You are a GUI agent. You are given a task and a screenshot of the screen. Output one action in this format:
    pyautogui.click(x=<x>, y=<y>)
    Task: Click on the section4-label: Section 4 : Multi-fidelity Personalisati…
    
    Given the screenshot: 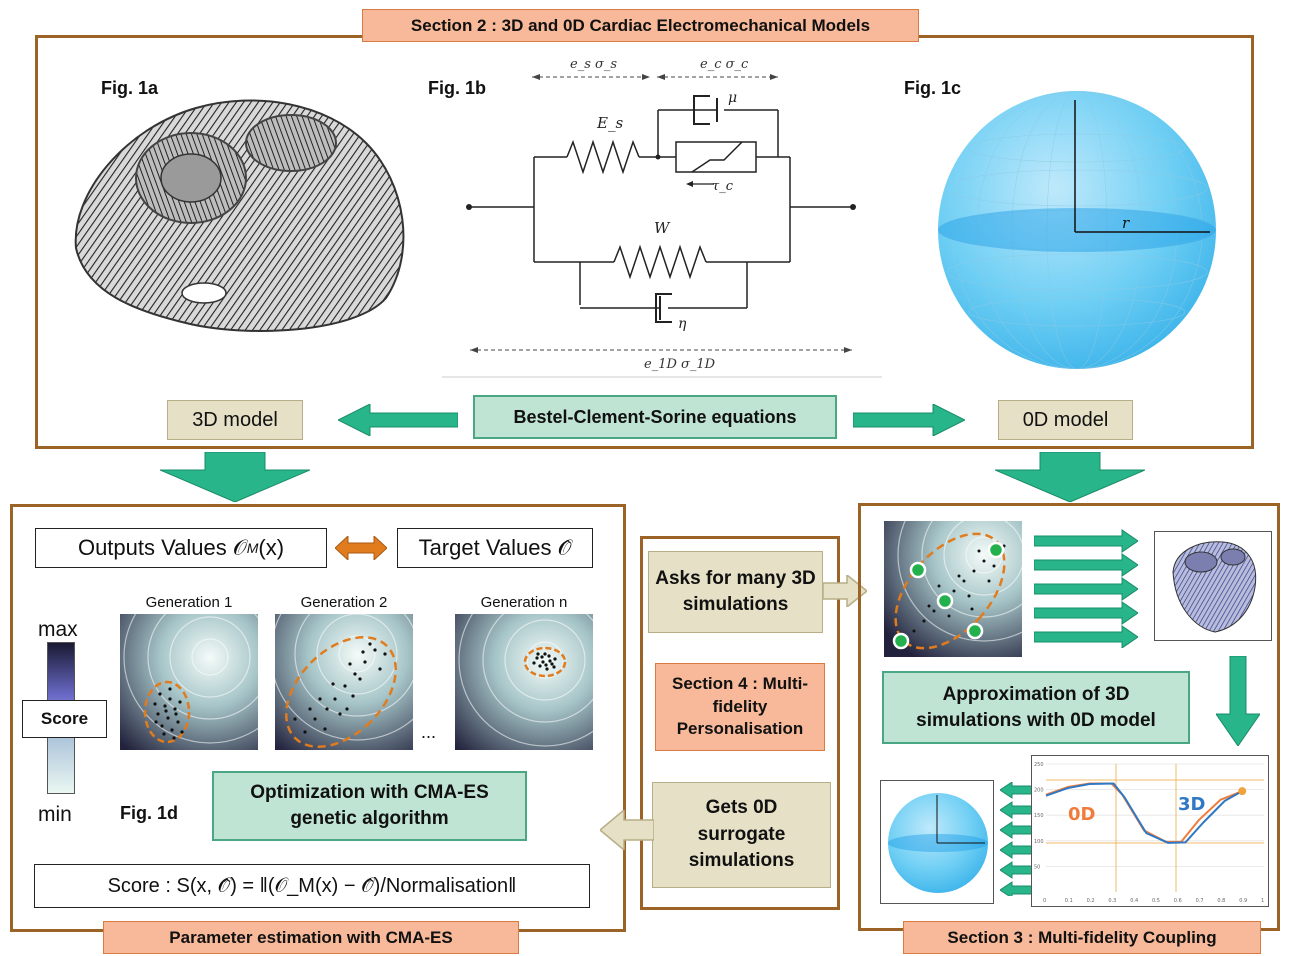 What is the action you would take?
    pyautogui.click(x=740, y=707)
    